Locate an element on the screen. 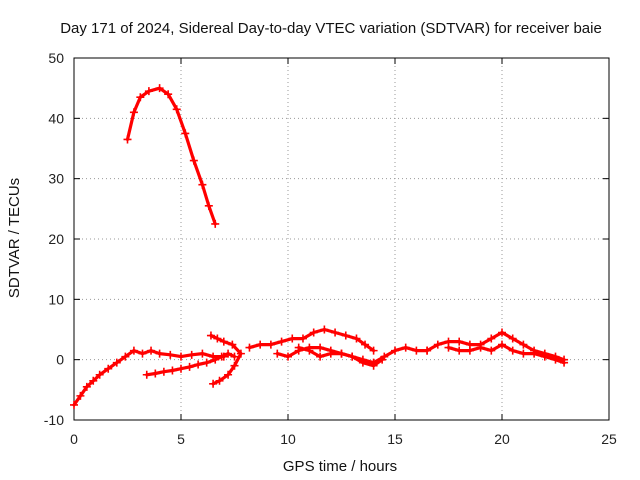  series-arc-rise is located at coordinates (149, 377).